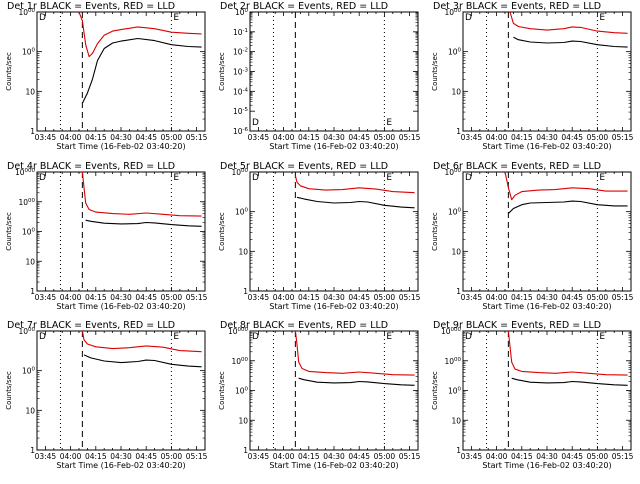 The height and width of the screenshot is (484, 640). What do you see at coordinates (245, 51) in the screenshot?
I see `y-tick-exponent: -2` at bounding box center [245, 51].